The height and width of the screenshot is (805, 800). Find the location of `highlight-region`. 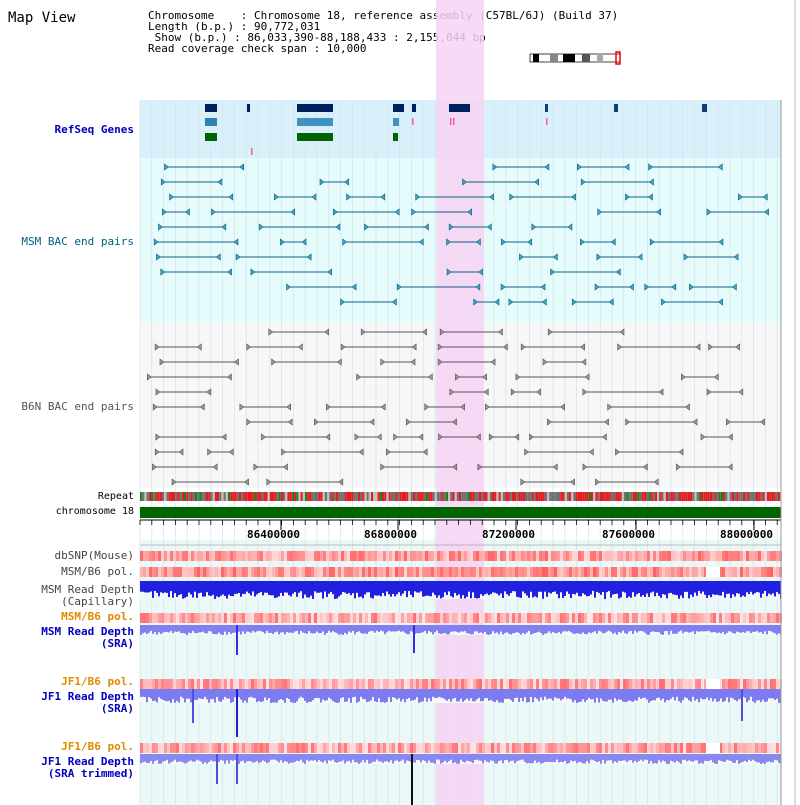

highlight-region is located at coordinates (460, 402).